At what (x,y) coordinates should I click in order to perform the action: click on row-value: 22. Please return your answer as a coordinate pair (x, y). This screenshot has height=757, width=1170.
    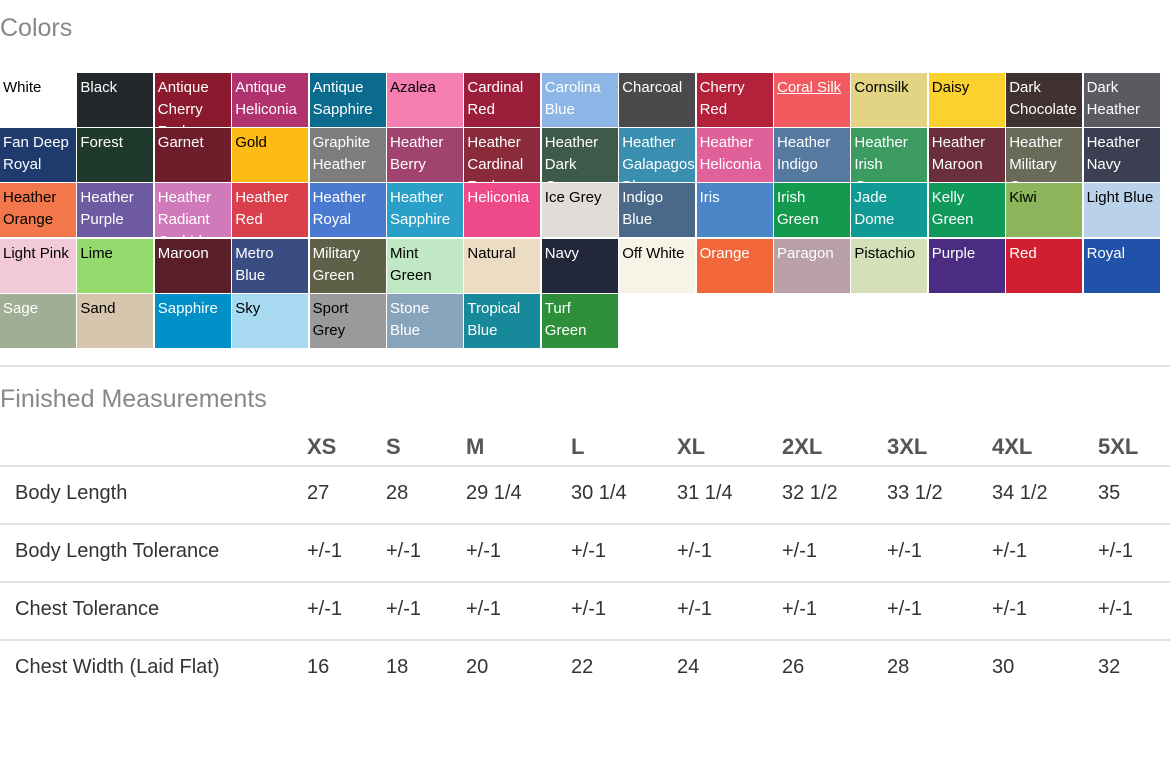
    Looking at the image, I should click on (582, 667).